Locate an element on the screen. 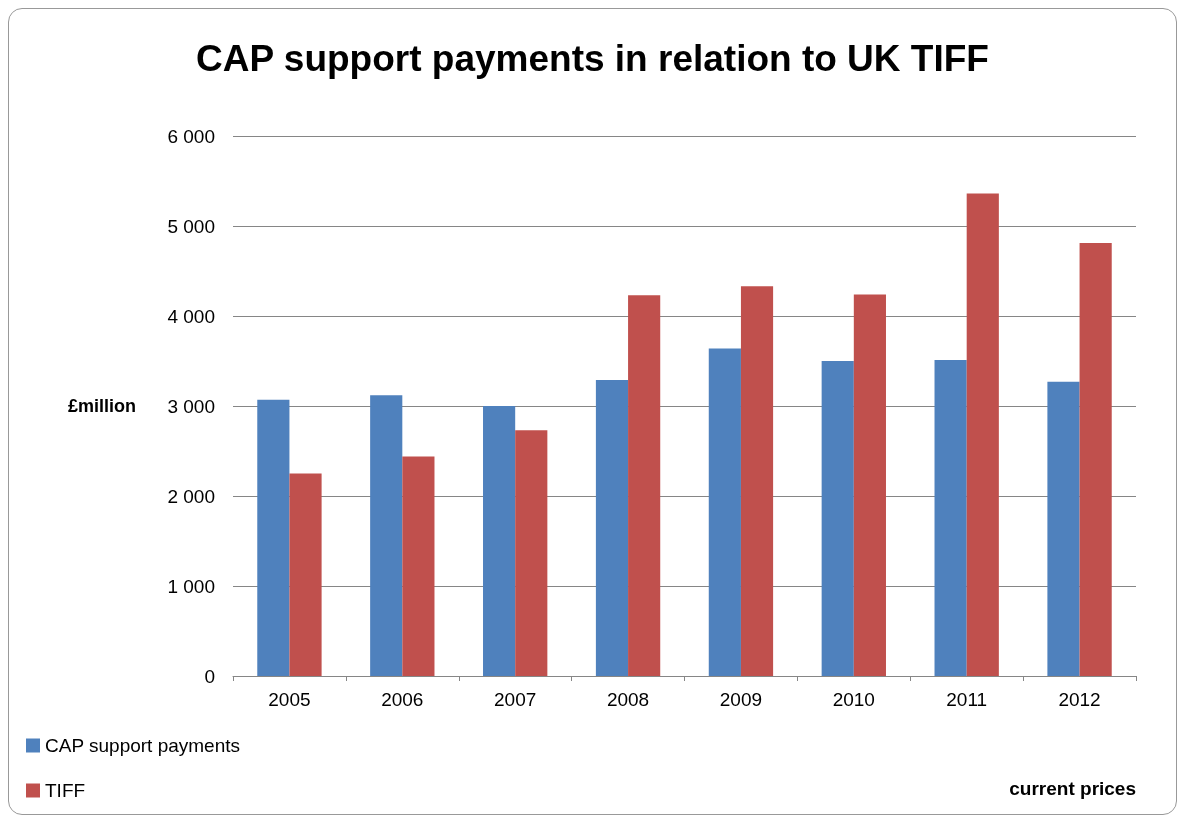 The height and width of the screenshot is (825, 1187). x-tick-label: 2005 is located at coordinates (289, 699).